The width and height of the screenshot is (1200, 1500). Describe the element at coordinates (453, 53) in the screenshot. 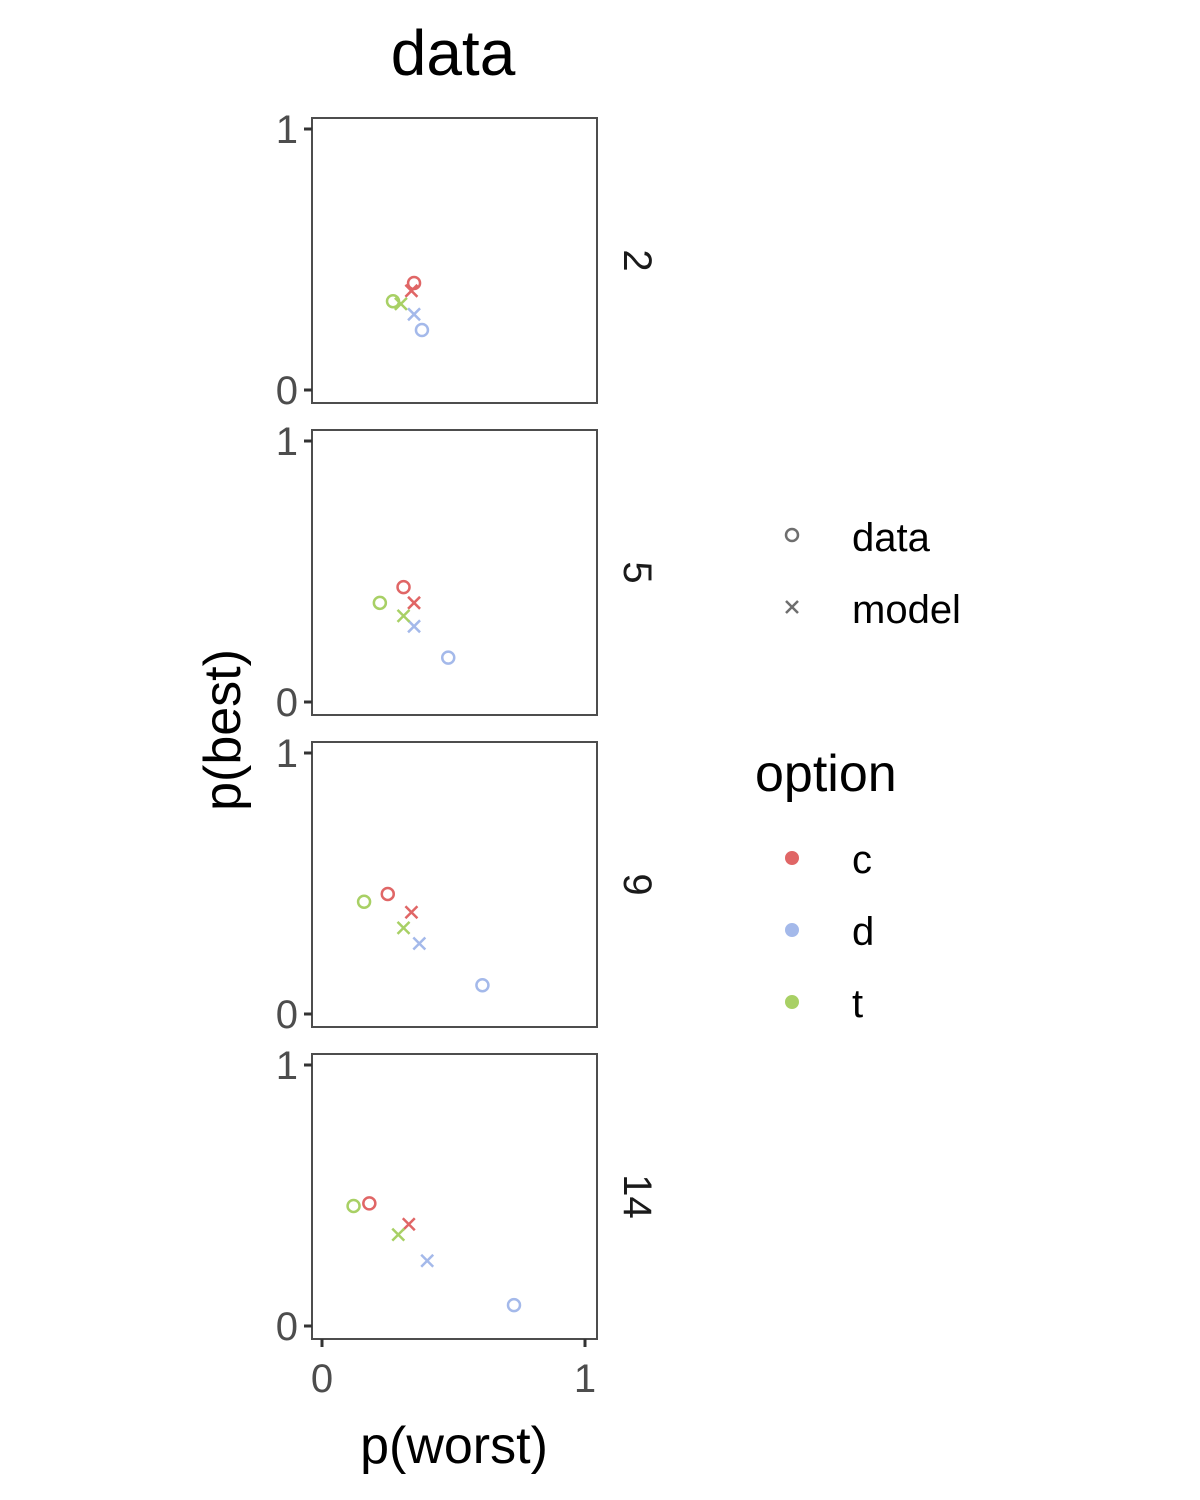

I see `chart-title: data` at that location.